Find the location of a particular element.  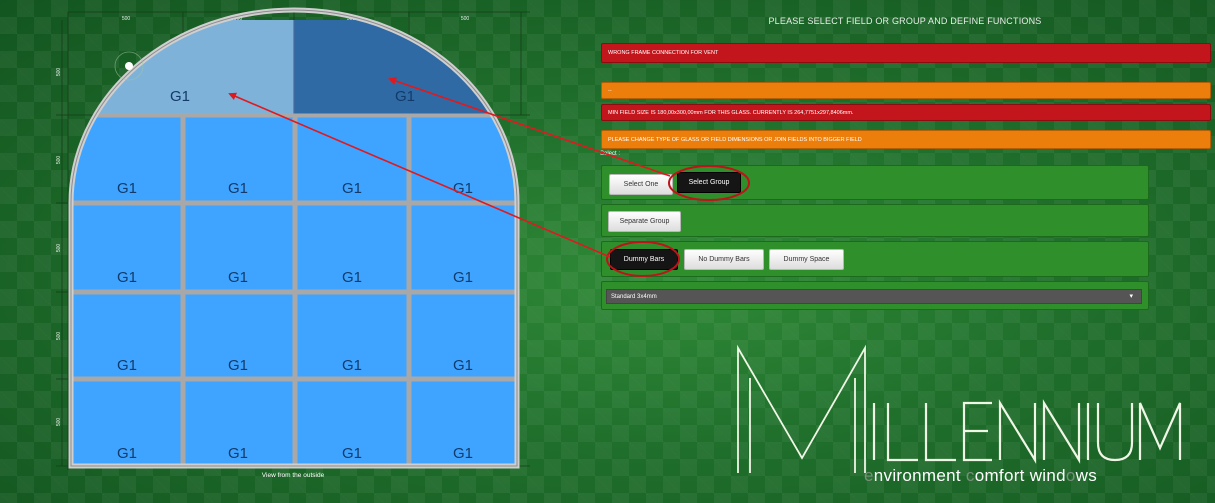

dimension-labels-side: 500 500 500 500 500 is located at coordinates (59, 247).